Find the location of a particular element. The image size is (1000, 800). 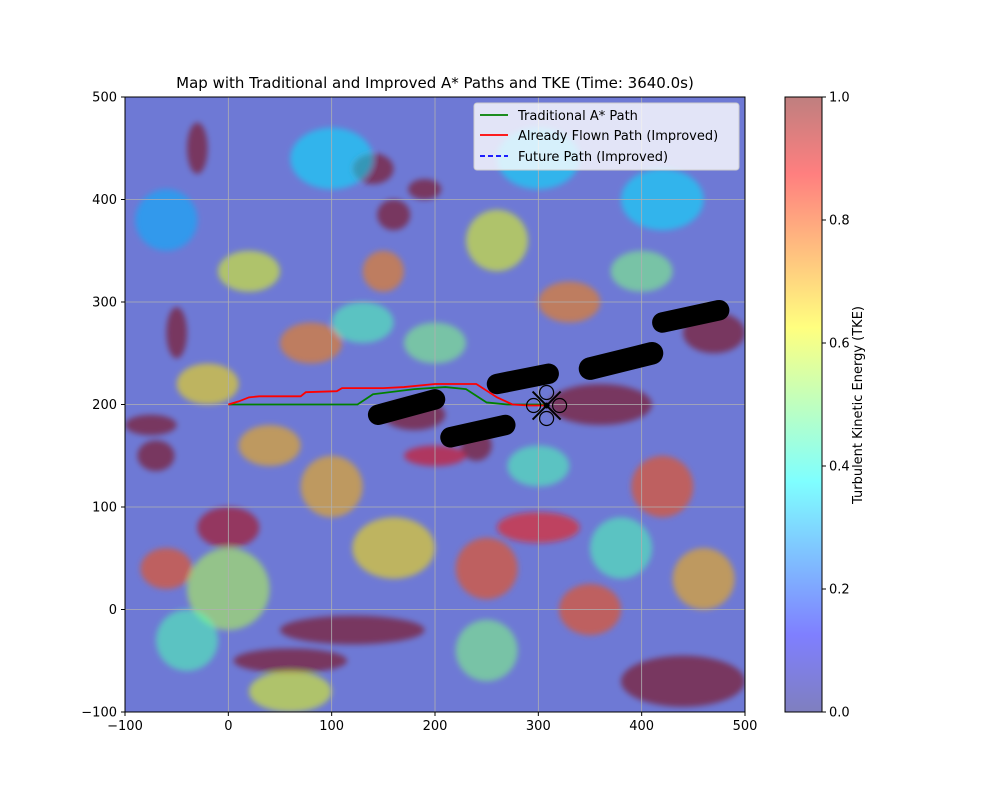

y-tick-label: 500 is located at coordinates (104, 98).